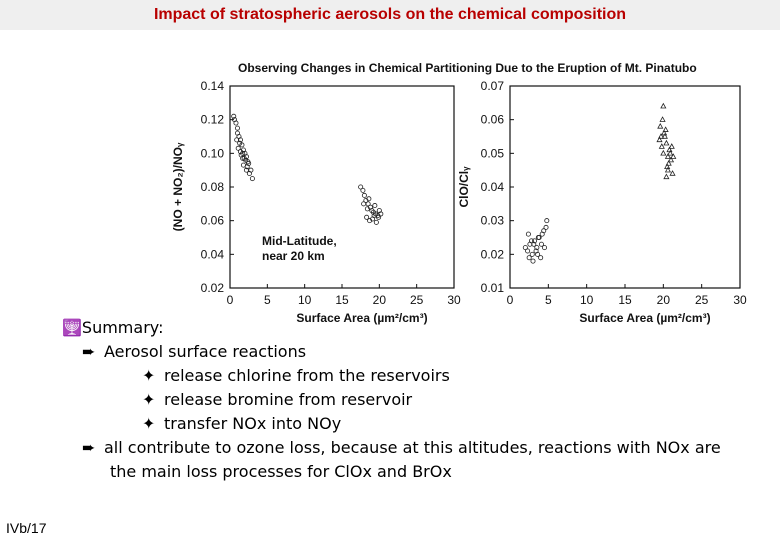  Describe the element at coordinates (587, 300) in the screenshot. I see `x-tick-label: 10` at that location.